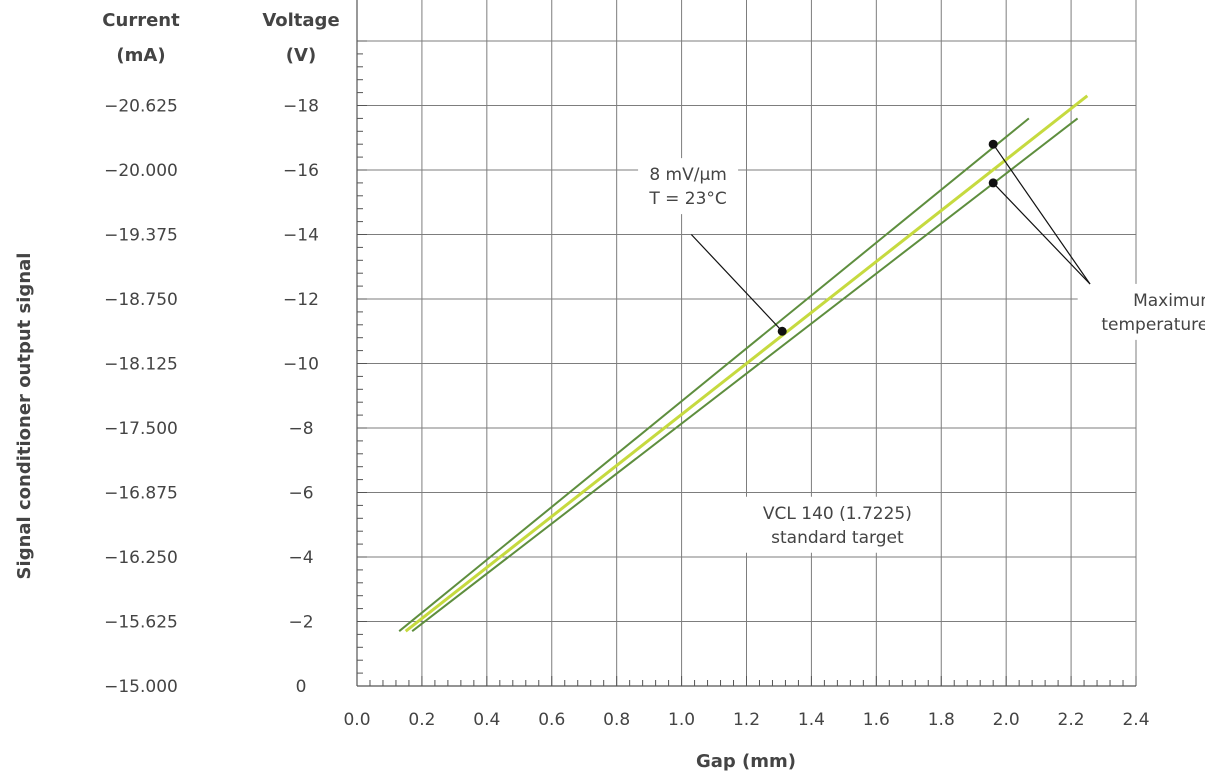  What do you see at coordinates (24, 416) in the screenshot?
I see `y-axis-title: Signal conditioner output signal` at bounding box center [24, 416].